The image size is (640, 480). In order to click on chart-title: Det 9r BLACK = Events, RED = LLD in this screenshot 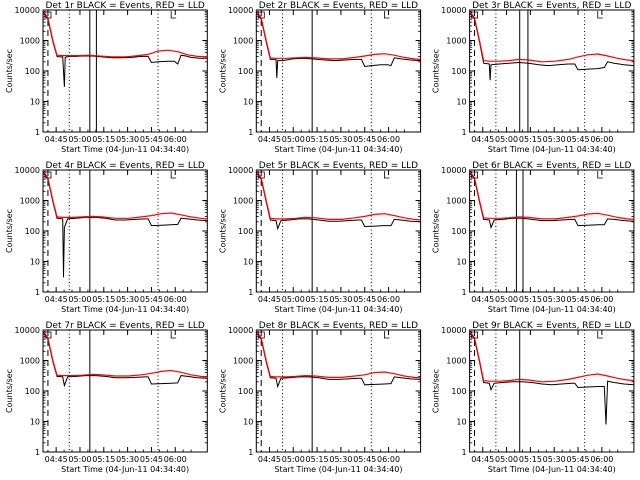, I will do `click(551, 326)`.